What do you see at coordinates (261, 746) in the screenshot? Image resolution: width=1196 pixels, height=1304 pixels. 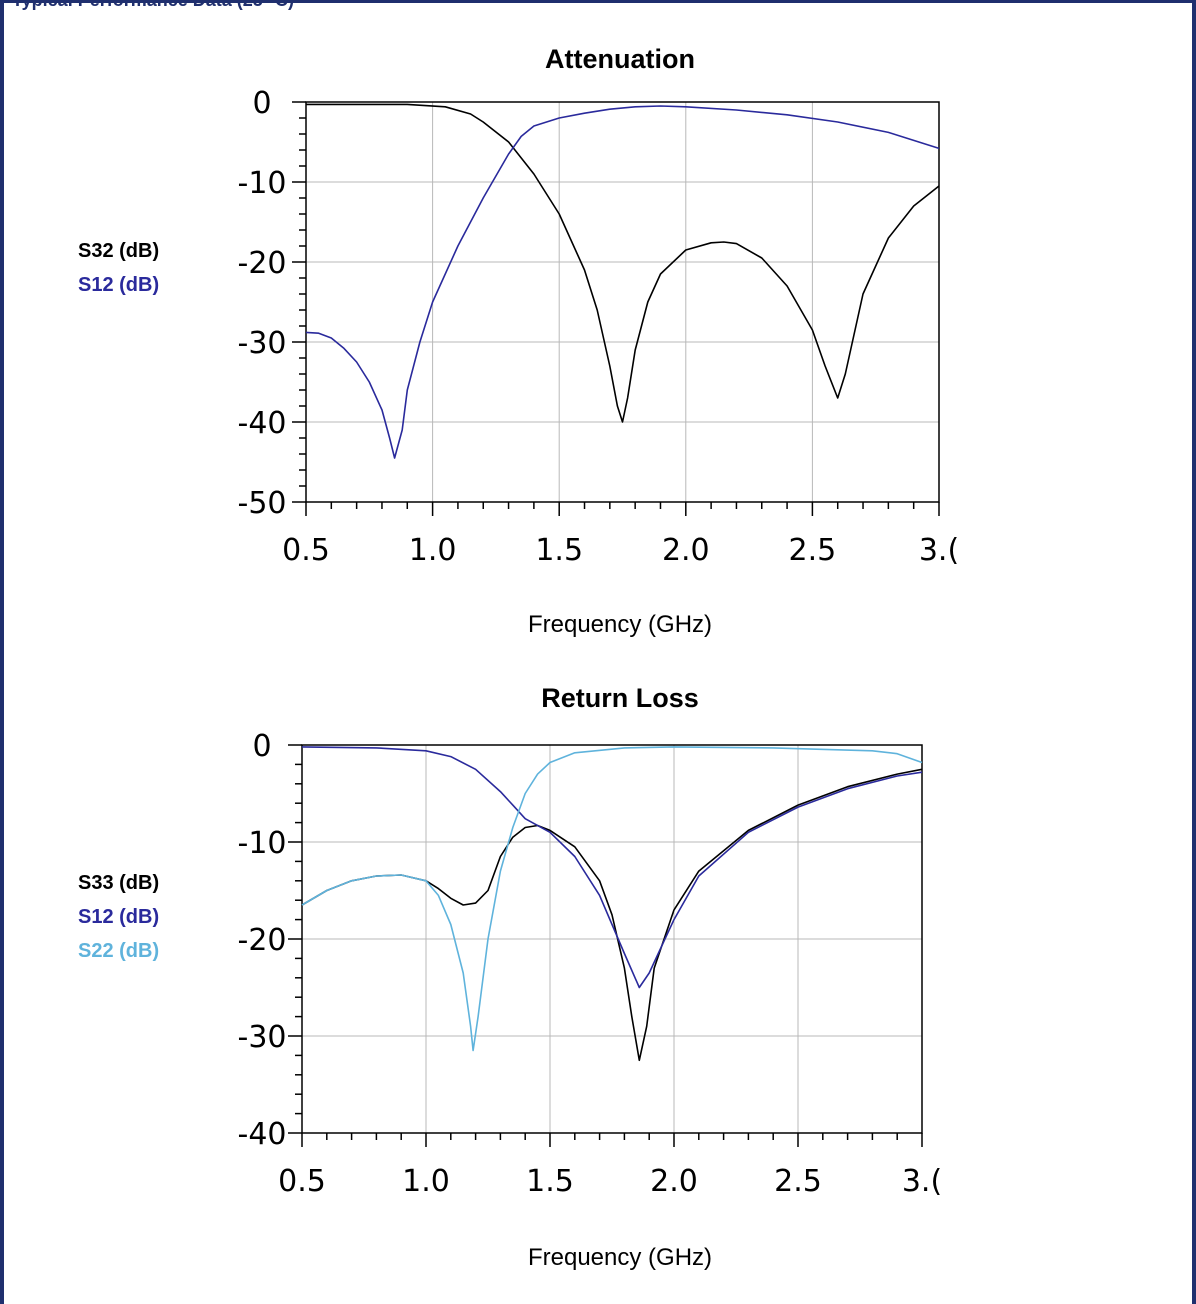 I see `return-loss-y-tick-label: 0` at bounding box center [261, 746].